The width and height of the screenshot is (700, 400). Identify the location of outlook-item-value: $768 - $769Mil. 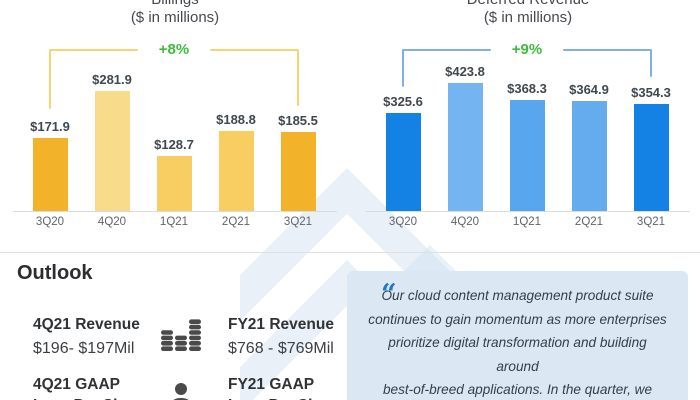
(281, 348).